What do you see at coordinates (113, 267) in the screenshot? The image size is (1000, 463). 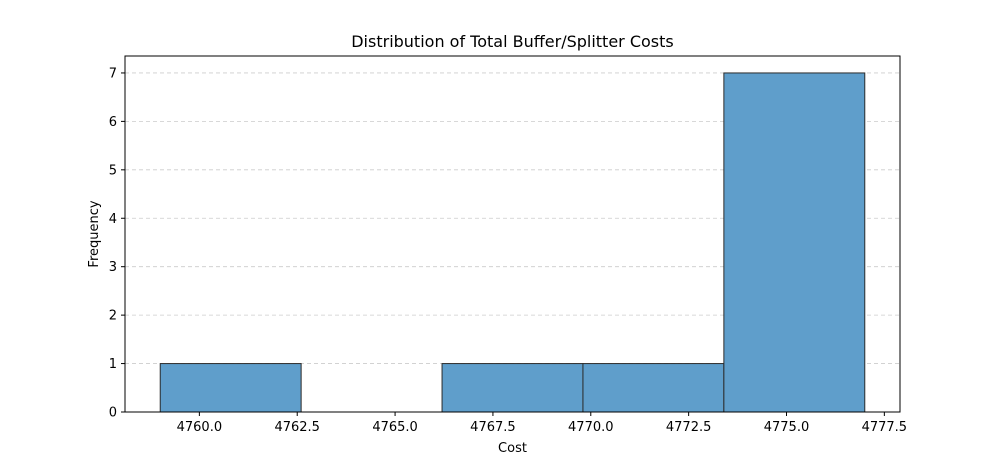 I see `y-tick-label: 3` at bounding box center [113, 267].